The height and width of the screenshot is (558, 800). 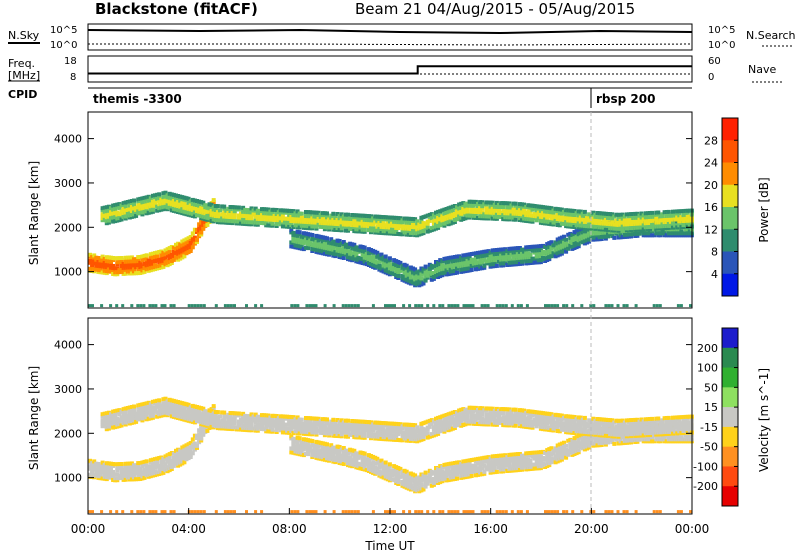 I want to click on freq-panel-frame, so click(x=390, y=69).